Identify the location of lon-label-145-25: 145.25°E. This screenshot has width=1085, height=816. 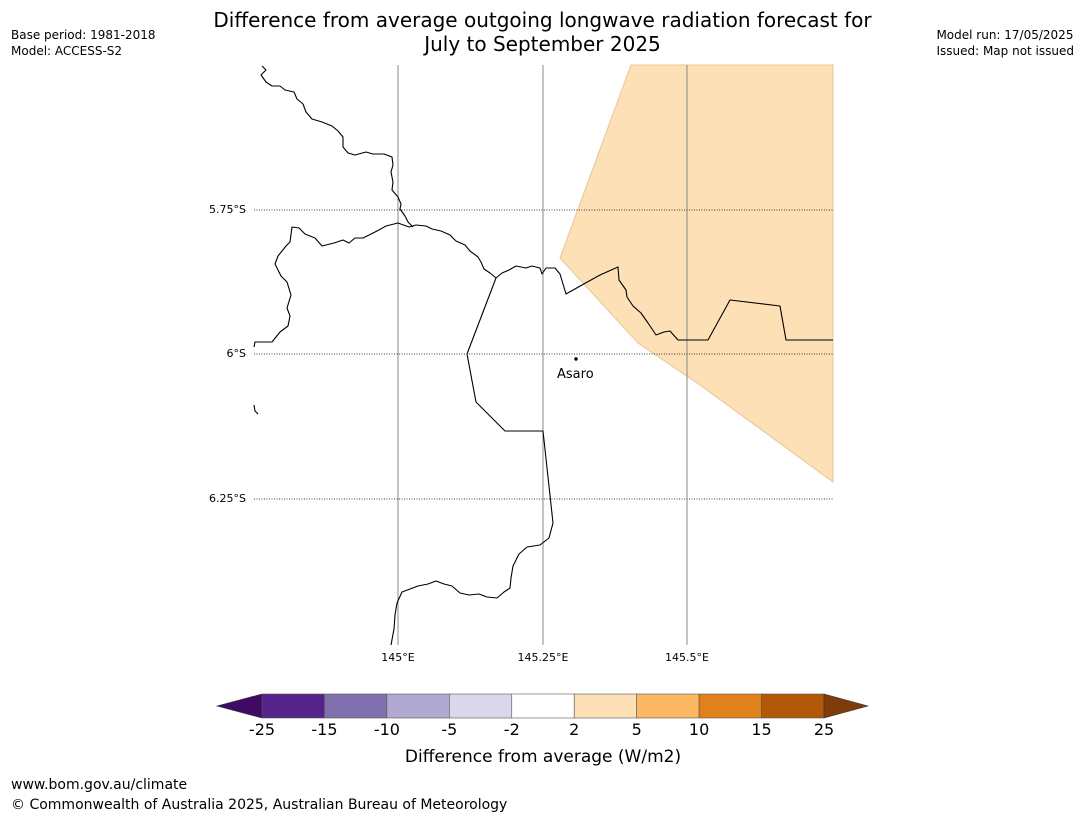
(543, 657).